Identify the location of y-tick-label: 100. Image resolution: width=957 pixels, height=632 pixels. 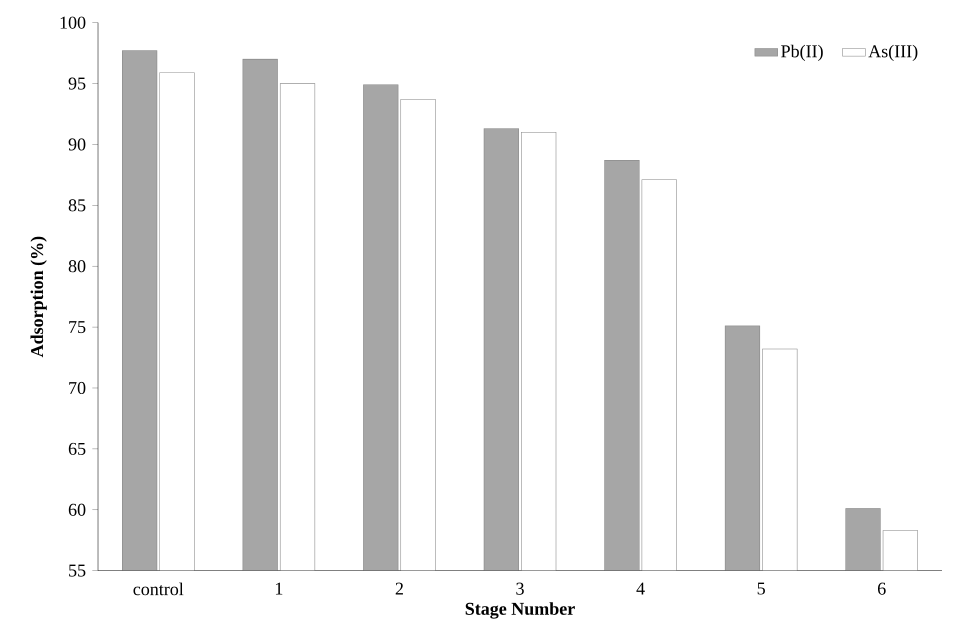
(73, 22).